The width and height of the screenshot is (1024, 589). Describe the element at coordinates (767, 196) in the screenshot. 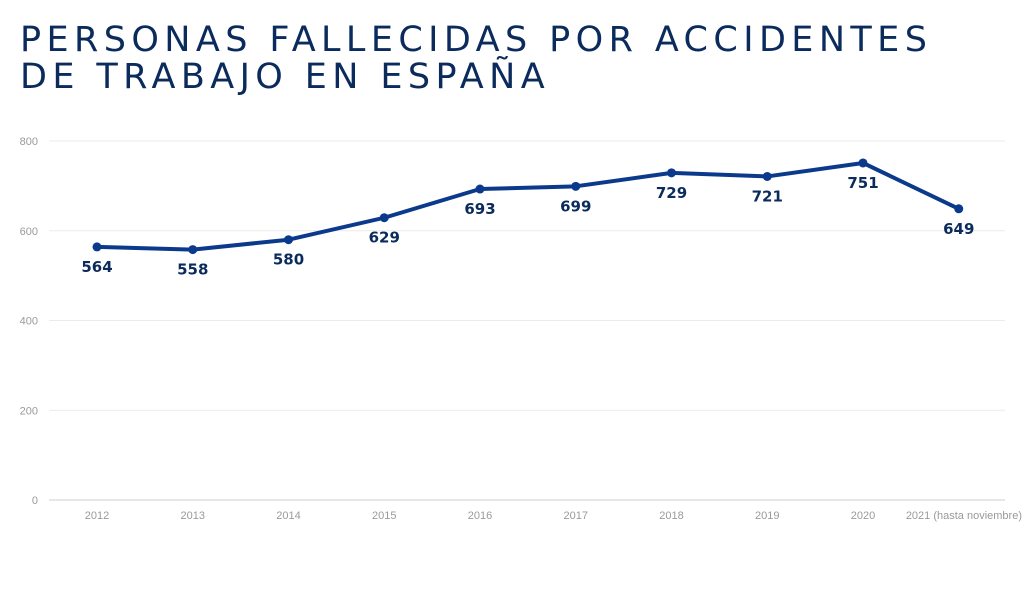

I see `data-label-2019: 721` at that location.